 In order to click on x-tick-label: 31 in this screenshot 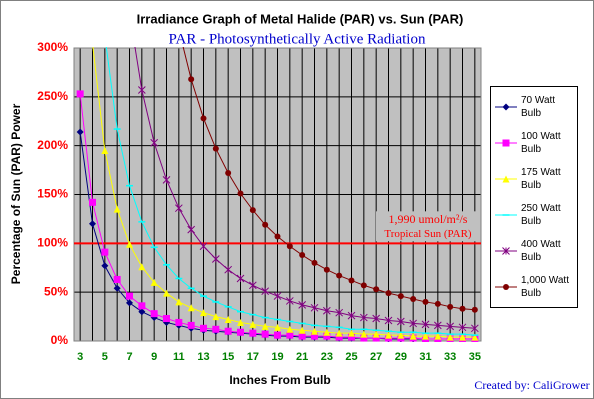, I will do `click(425, 357)`.